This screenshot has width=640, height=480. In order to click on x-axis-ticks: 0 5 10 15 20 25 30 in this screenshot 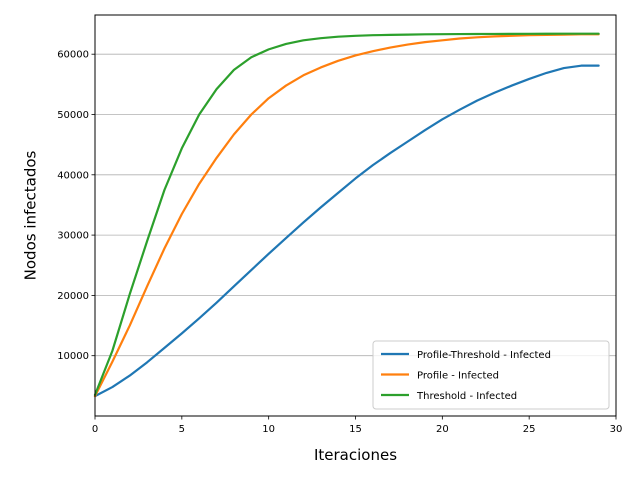, I will do `click(357, 425)`.